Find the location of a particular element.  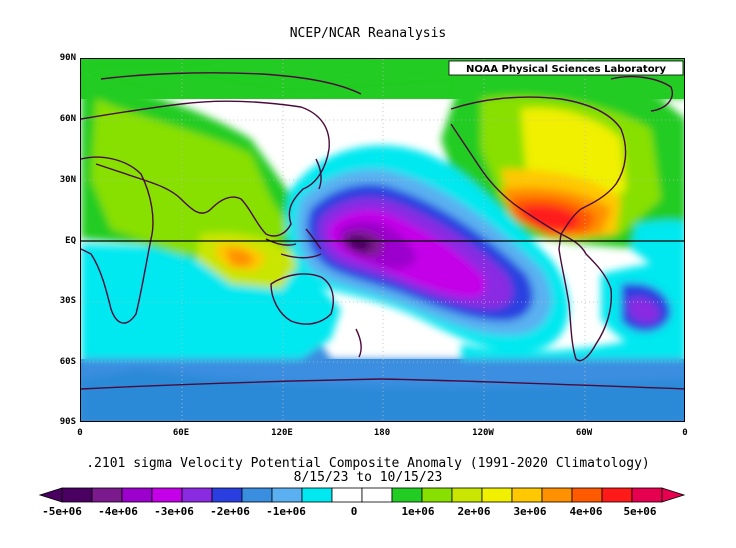

colorbar-label-5: 0 is located at coordinates (354, 511).